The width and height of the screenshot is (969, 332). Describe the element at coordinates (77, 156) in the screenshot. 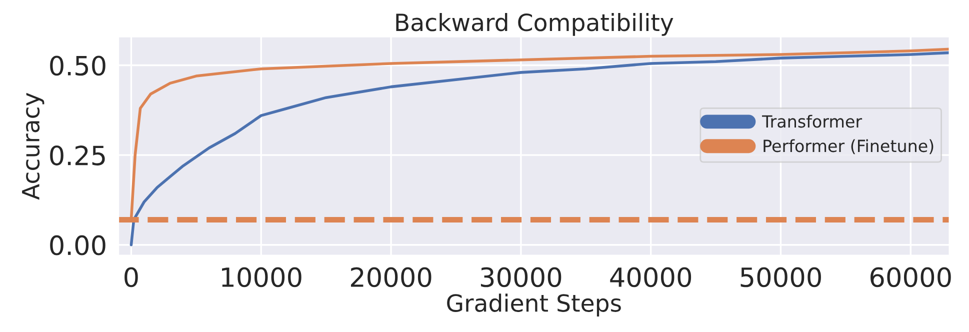

I see `y-tick-label: 0.25` at that location.